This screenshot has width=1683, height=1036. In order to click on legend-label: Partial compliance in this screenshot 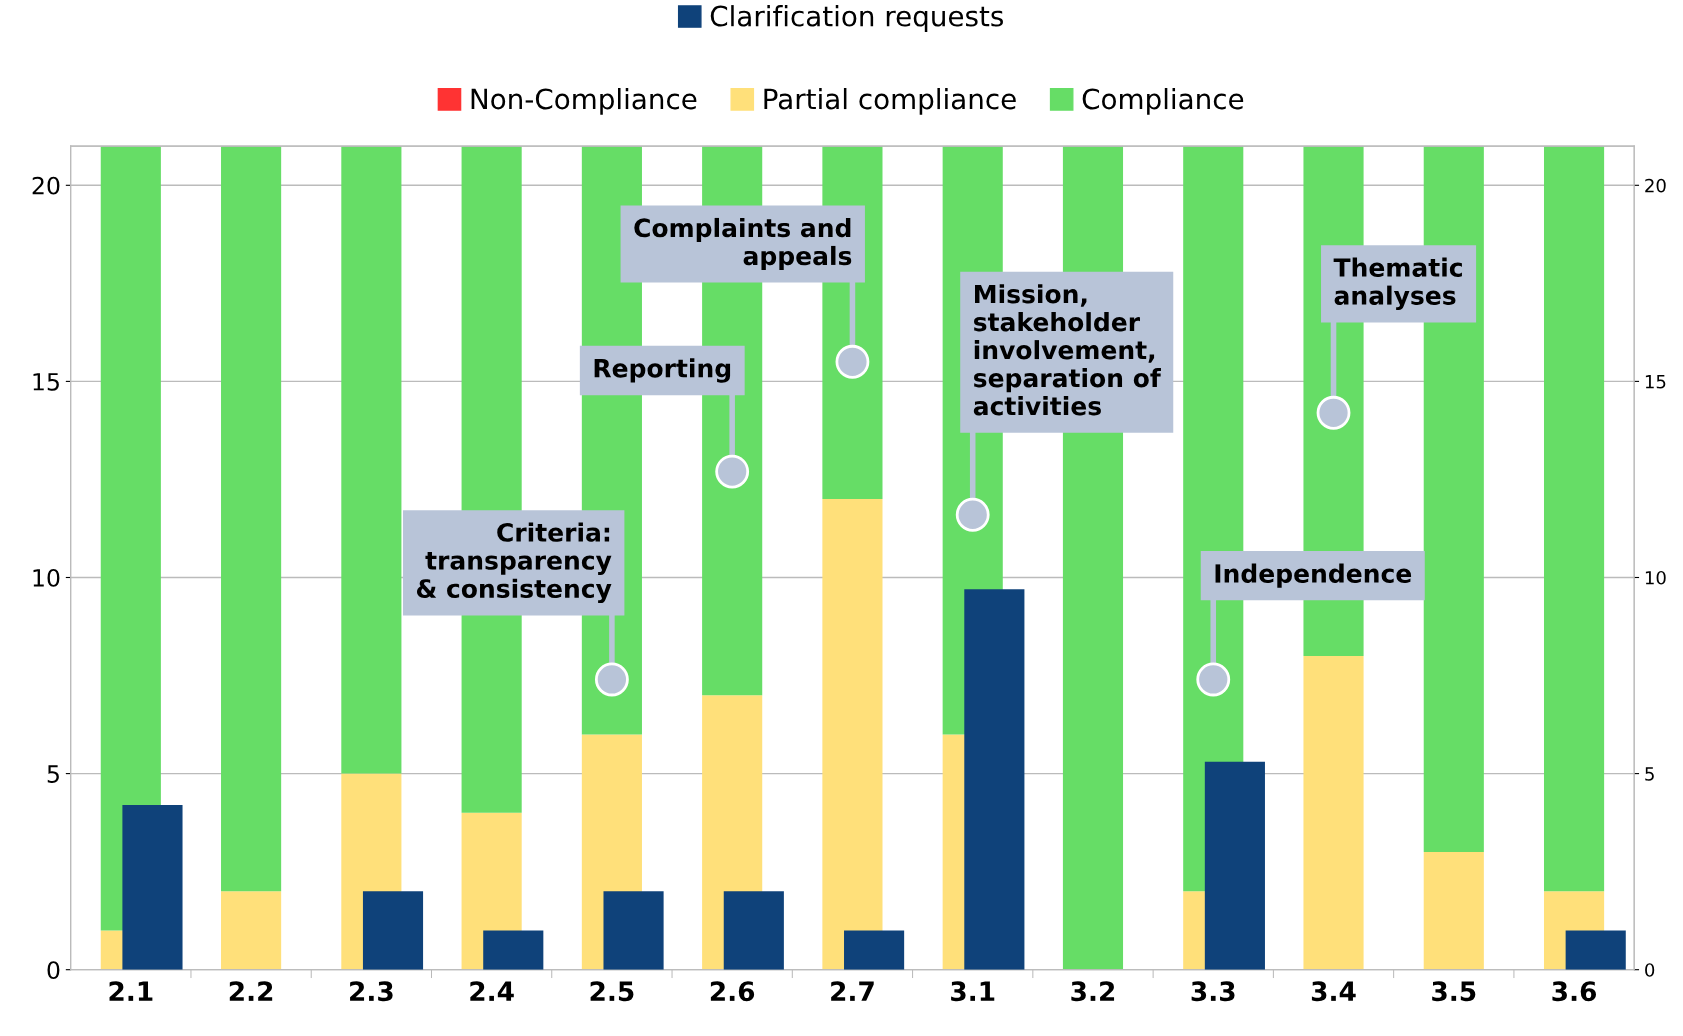, I will do `click(890, 101)`.